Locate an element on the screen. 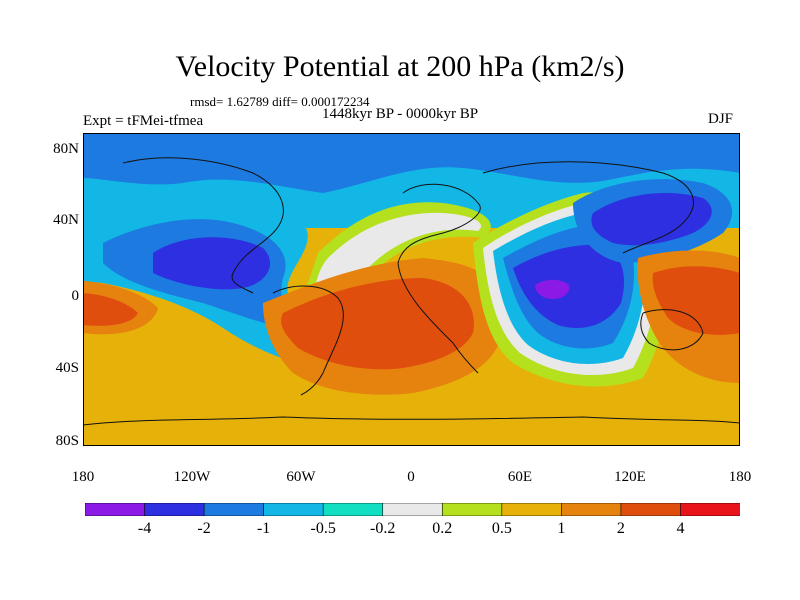 This screenshot has height=600, width=800. colorbar-label-6: 0.5 is located at coordinates (501, 528).